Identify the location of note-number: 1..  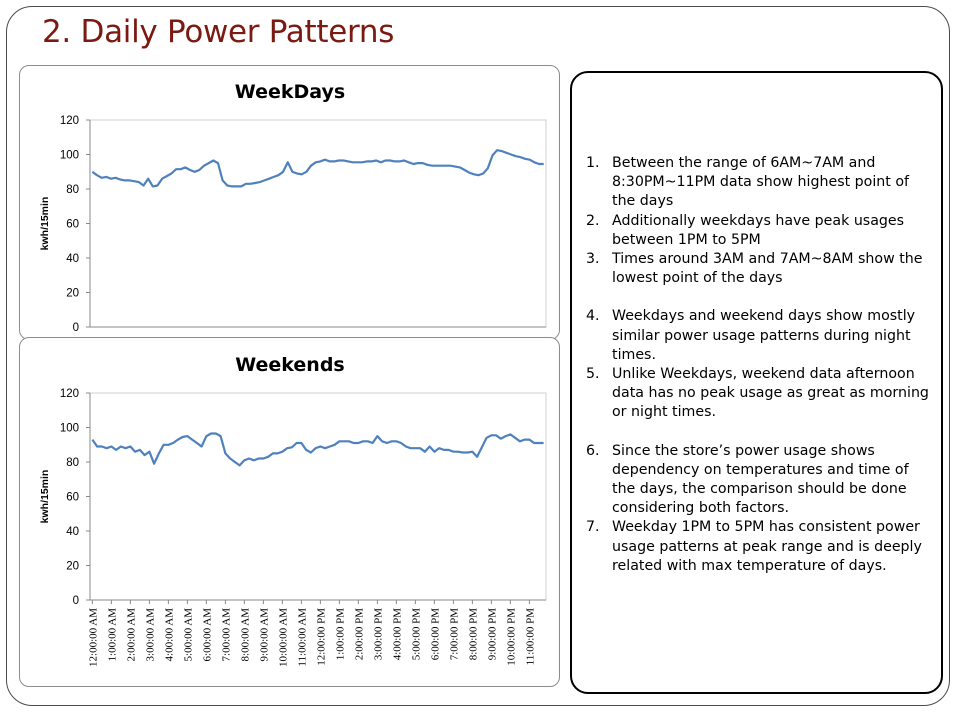
(593, 163).